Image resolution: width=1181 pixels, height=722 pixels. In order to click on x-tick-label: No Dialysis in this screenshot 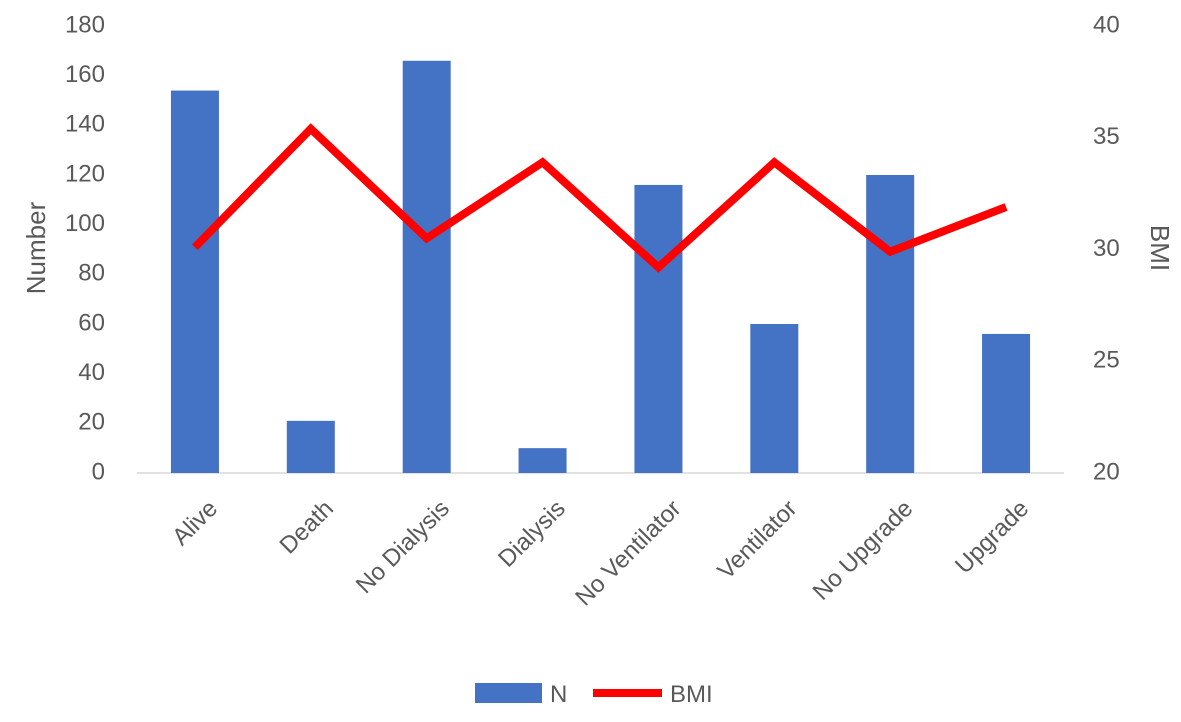, I will do `click(403, 547)`.